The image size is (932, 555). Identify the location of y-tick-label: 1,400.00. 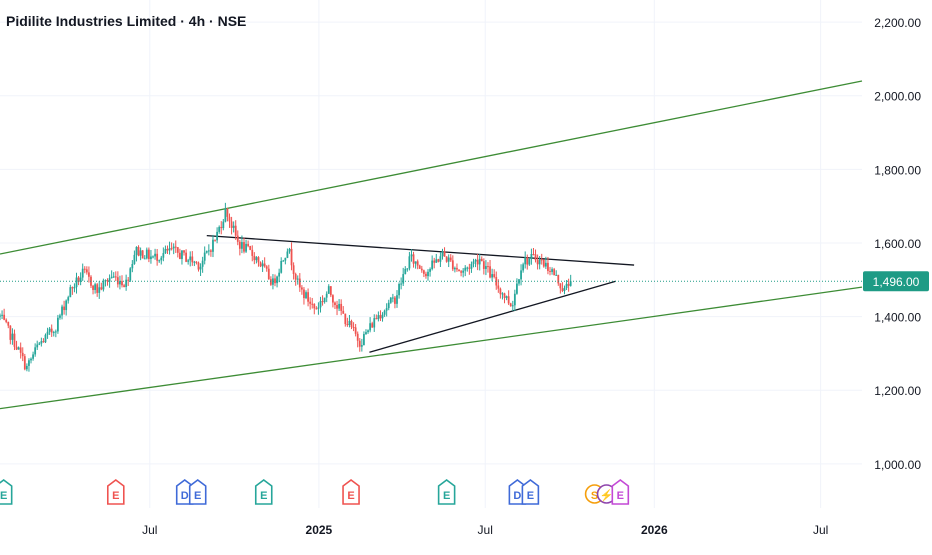
(897, 318).